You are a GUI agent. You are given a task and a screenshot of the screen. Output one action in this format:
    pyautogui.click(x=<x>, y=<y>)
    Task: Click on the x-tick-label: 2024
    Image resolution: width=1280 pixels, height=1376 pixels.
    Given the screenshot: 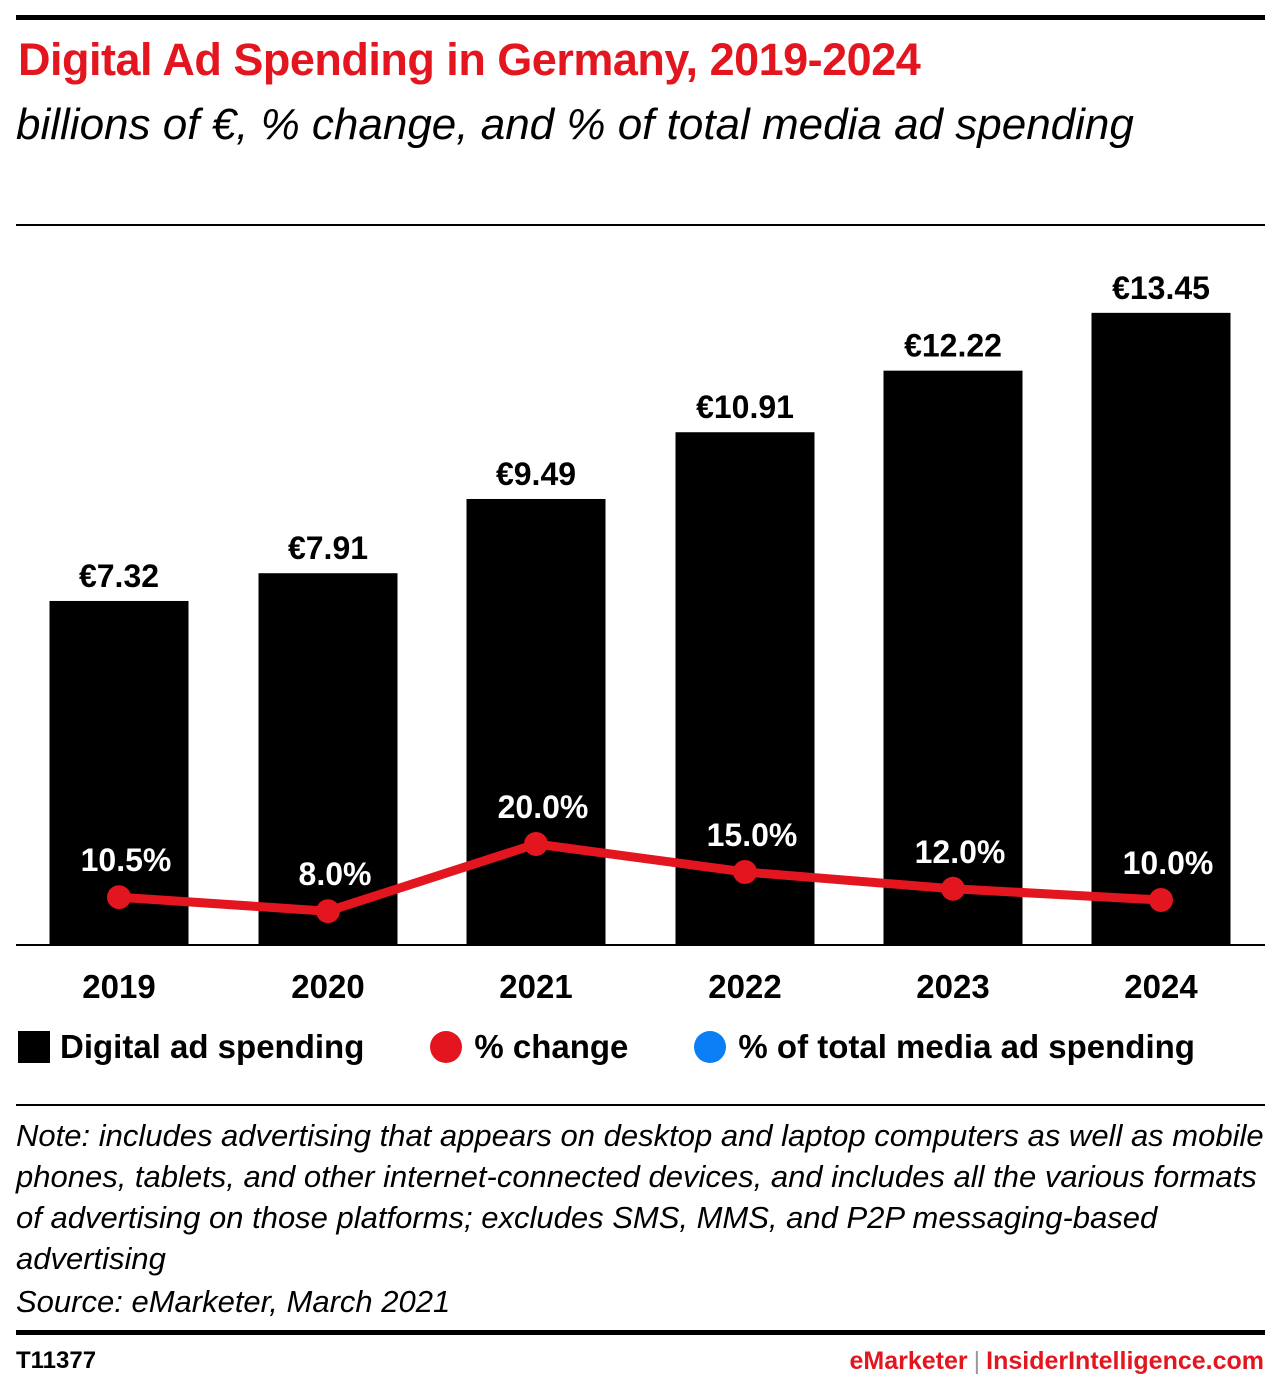 What is the action you would take?
    pyautogui.click(x=1161, y=984)
    